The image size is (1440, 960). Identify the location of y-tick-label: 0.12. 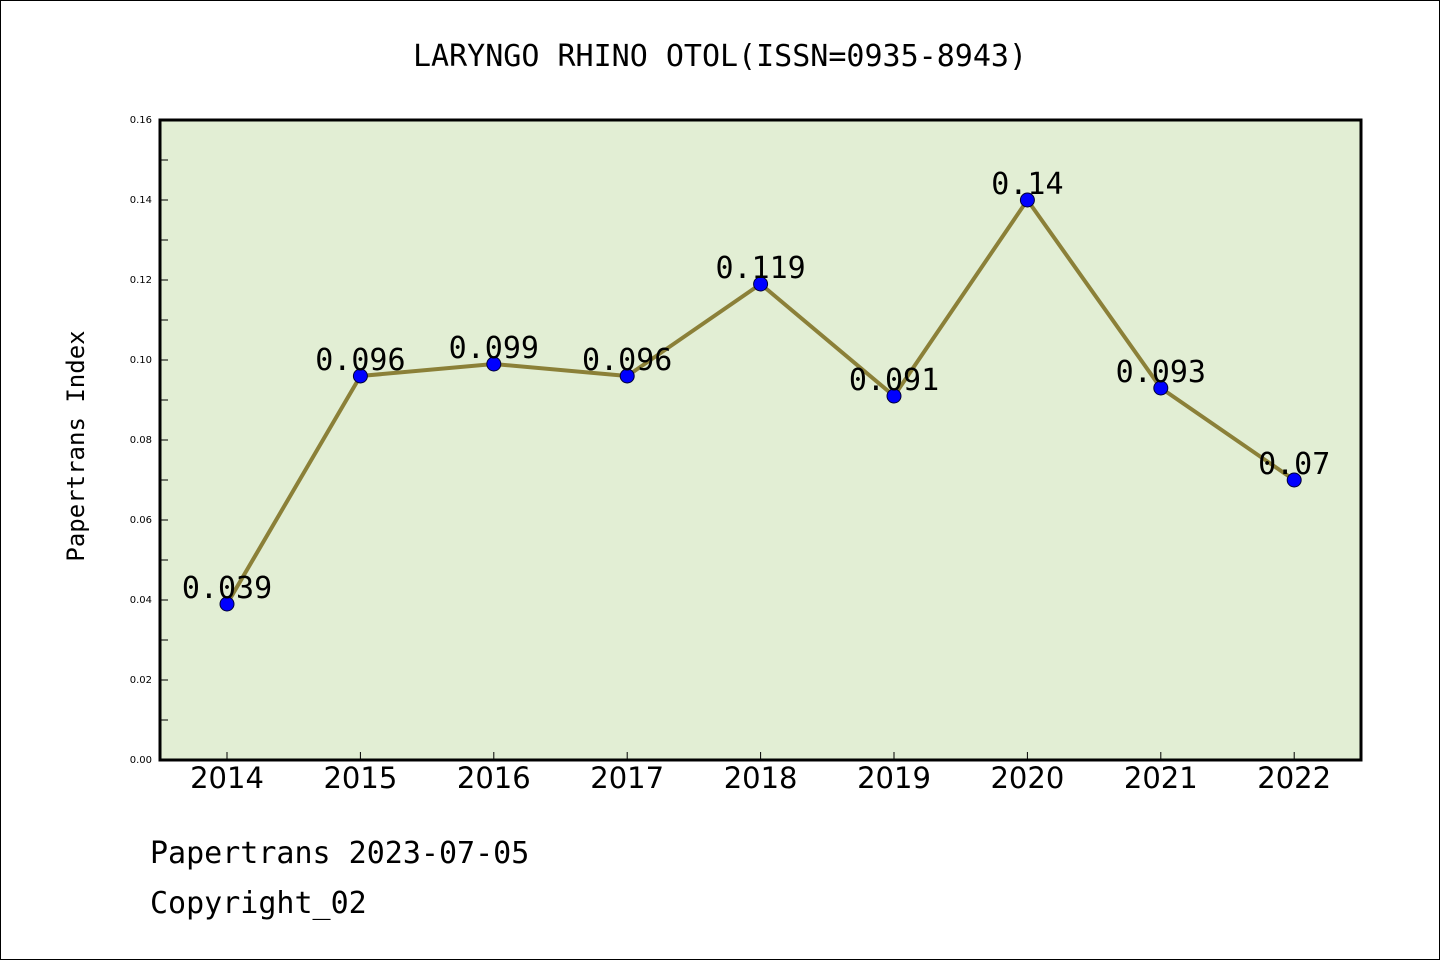
(141, 280).